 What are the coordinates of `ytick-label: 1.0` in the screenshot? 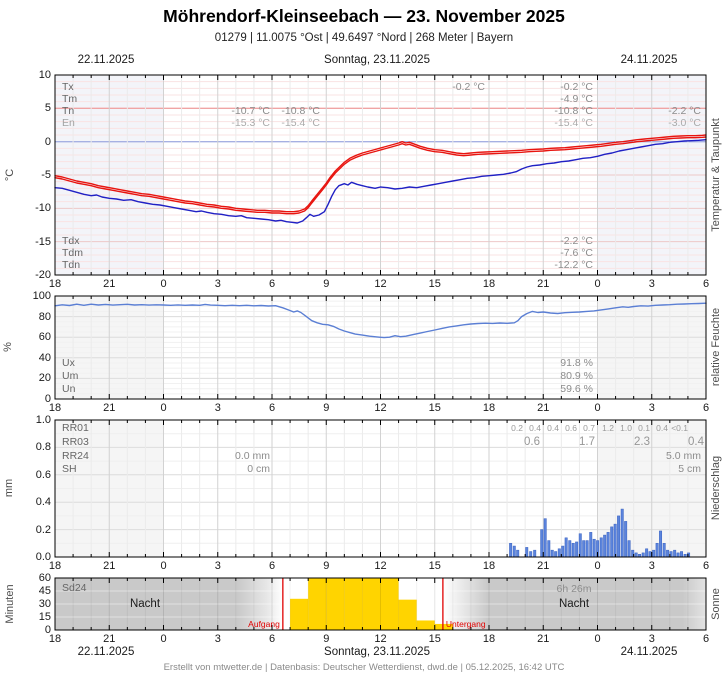 It's located at (43, 420).